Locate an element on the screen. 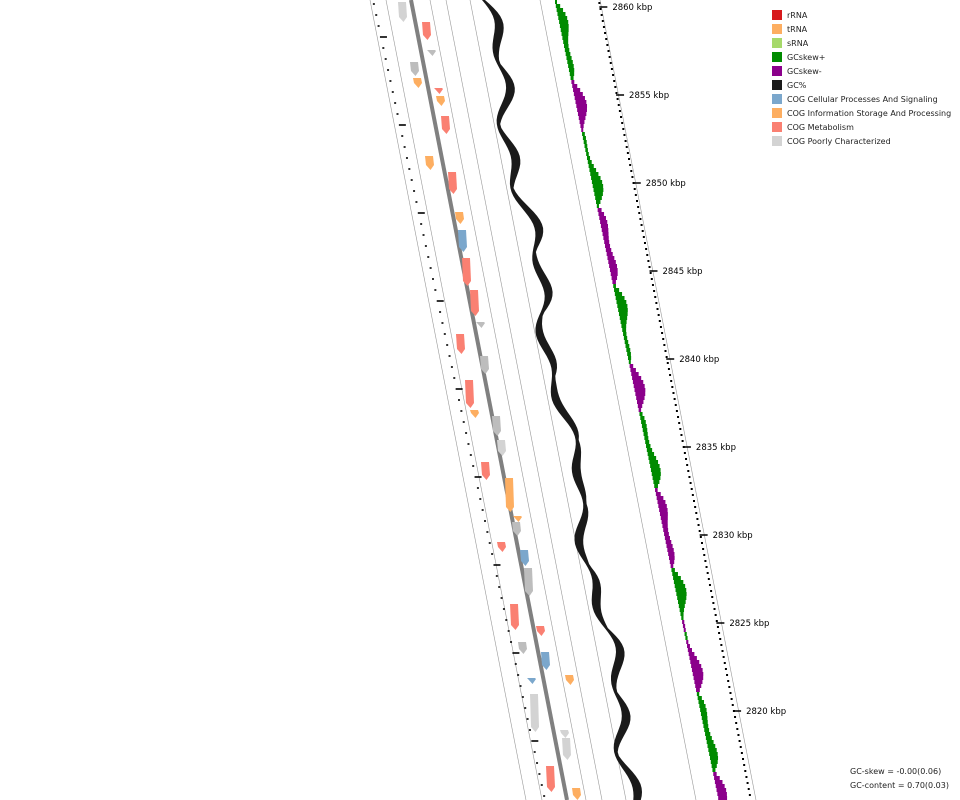 The width and height of the screenshot is (960, 800). legend-label: rRNA is located at coordinates (797, 15).